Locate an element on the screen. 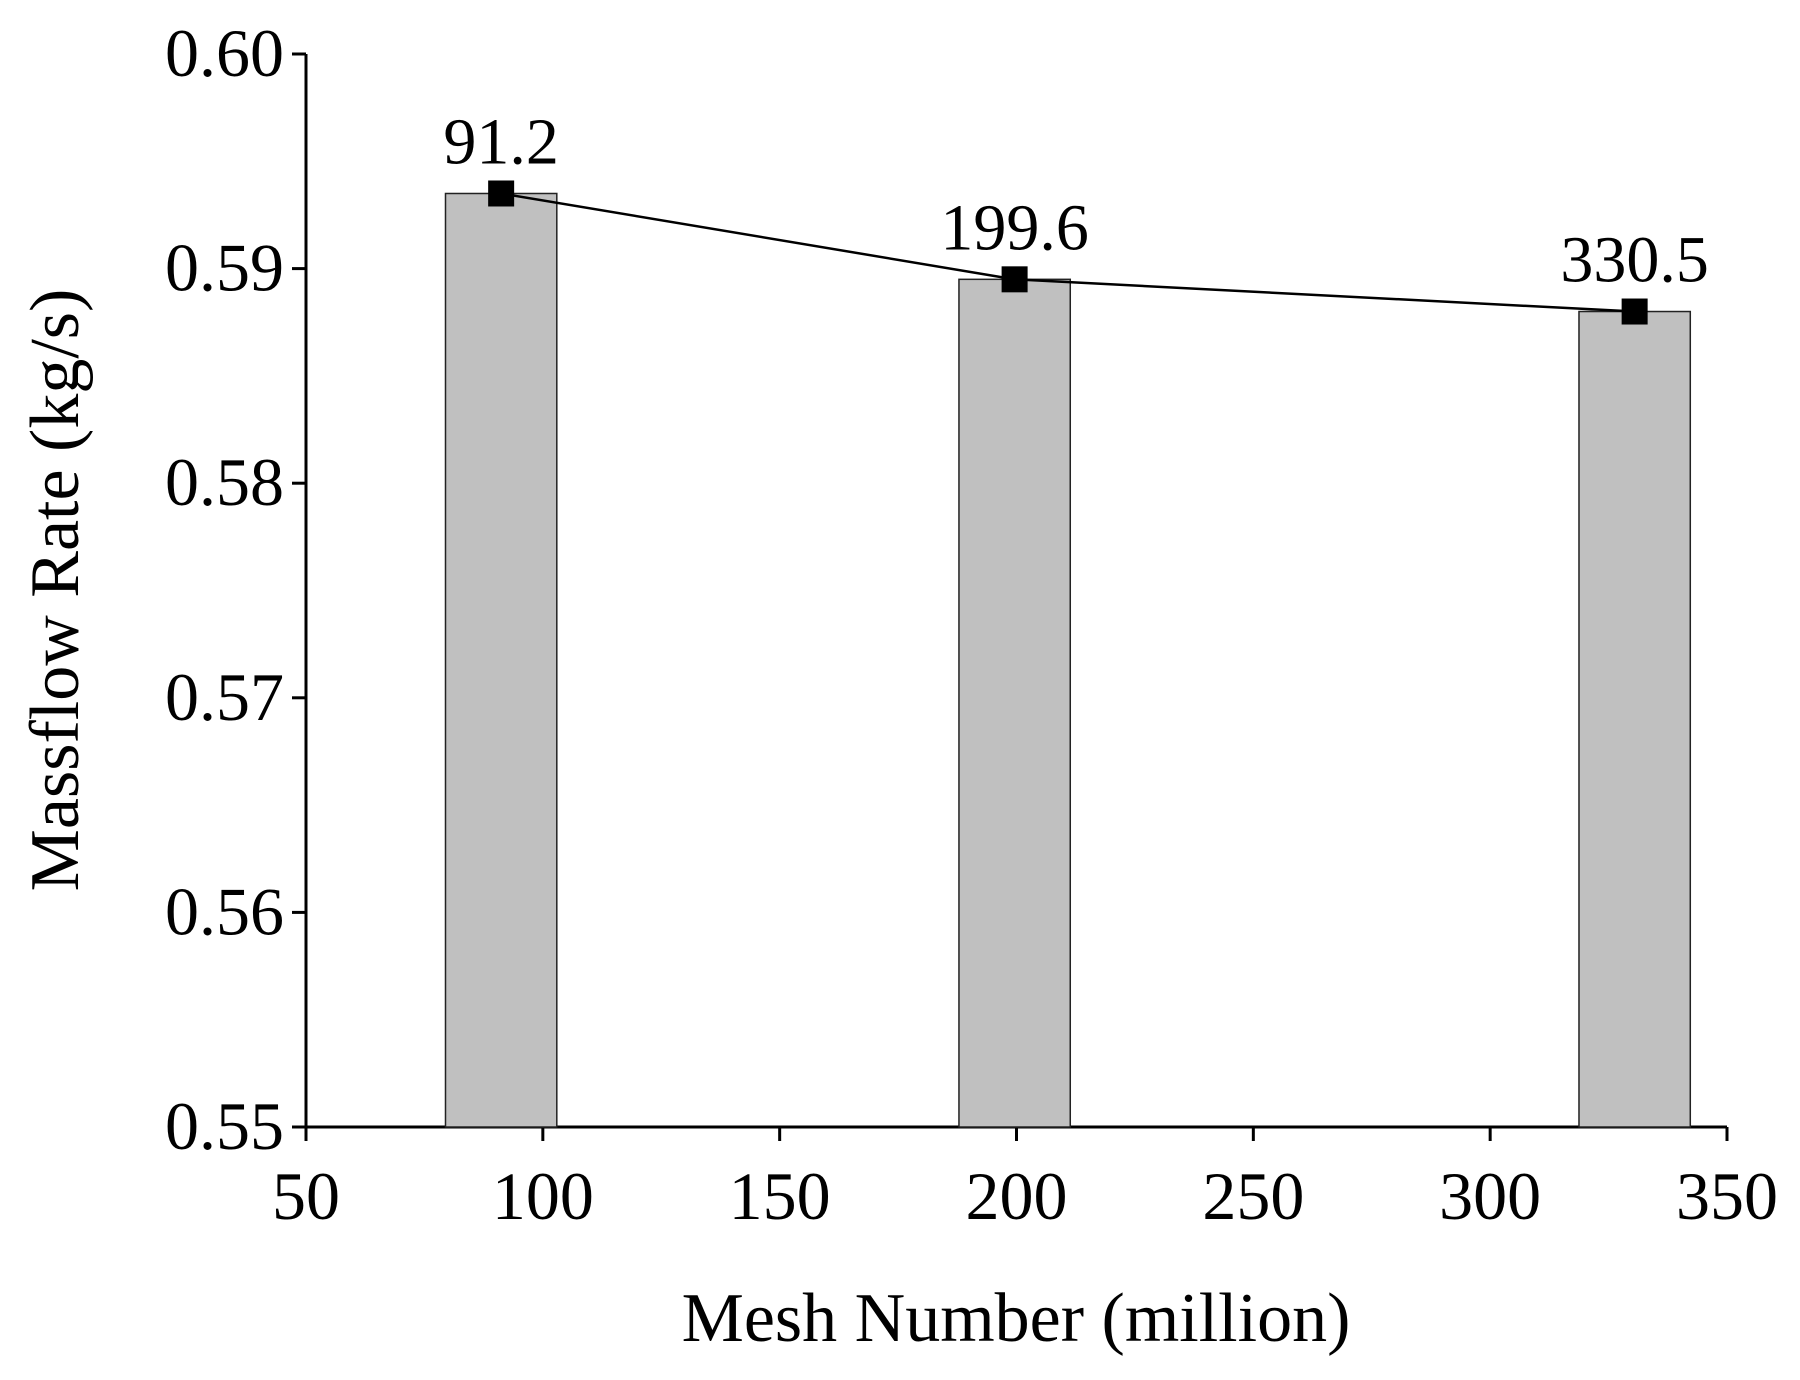 The width and height of the screenshot is (1800, 1380). value-label: 330.5 is located at coordinates (1634, 260).